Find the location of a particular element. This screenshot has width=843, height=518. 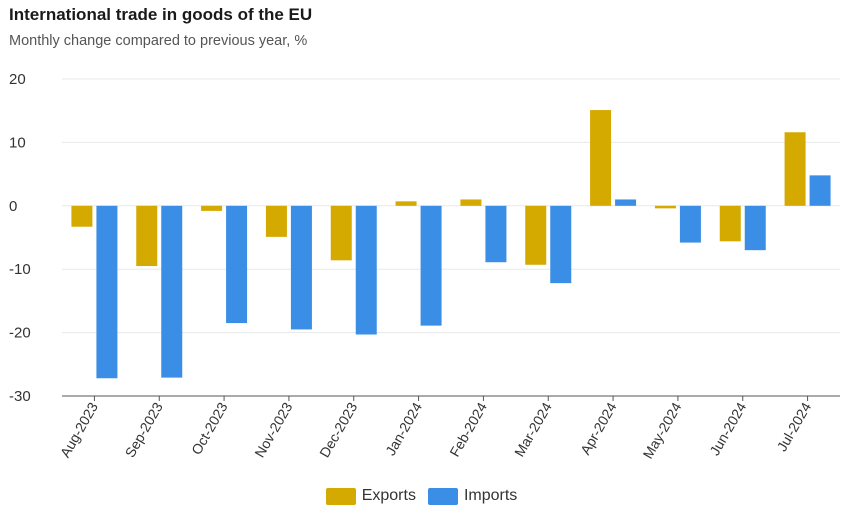

bar-exports-jun-2024 is located at coordinates (730, 223).